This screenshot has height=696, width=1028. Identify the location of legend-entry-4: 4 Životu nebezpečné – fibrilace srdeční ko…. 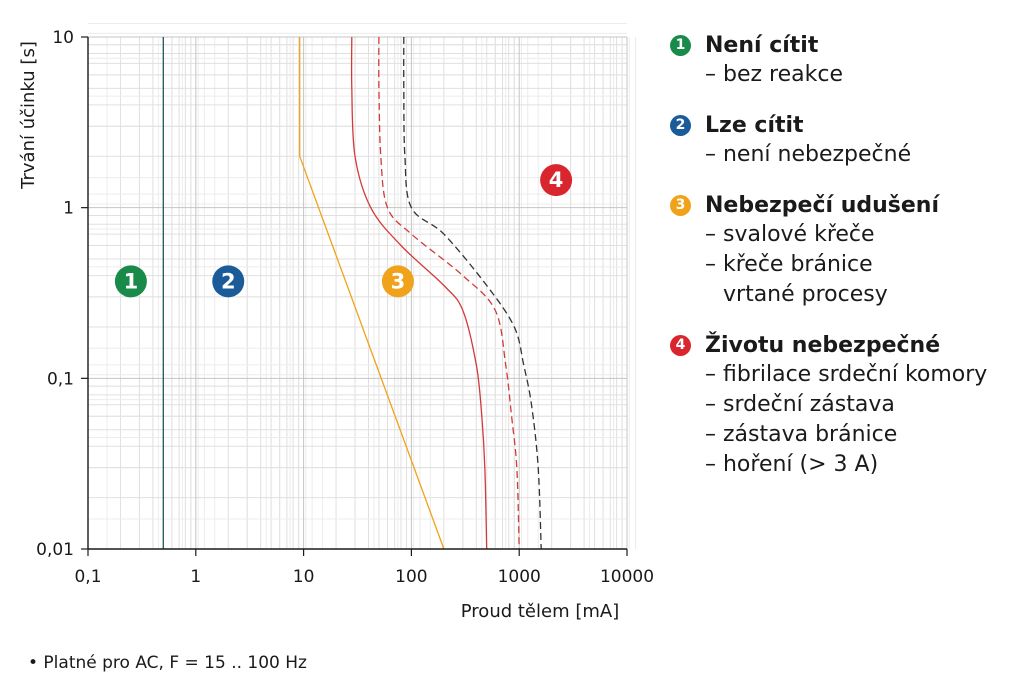
(845, 405).